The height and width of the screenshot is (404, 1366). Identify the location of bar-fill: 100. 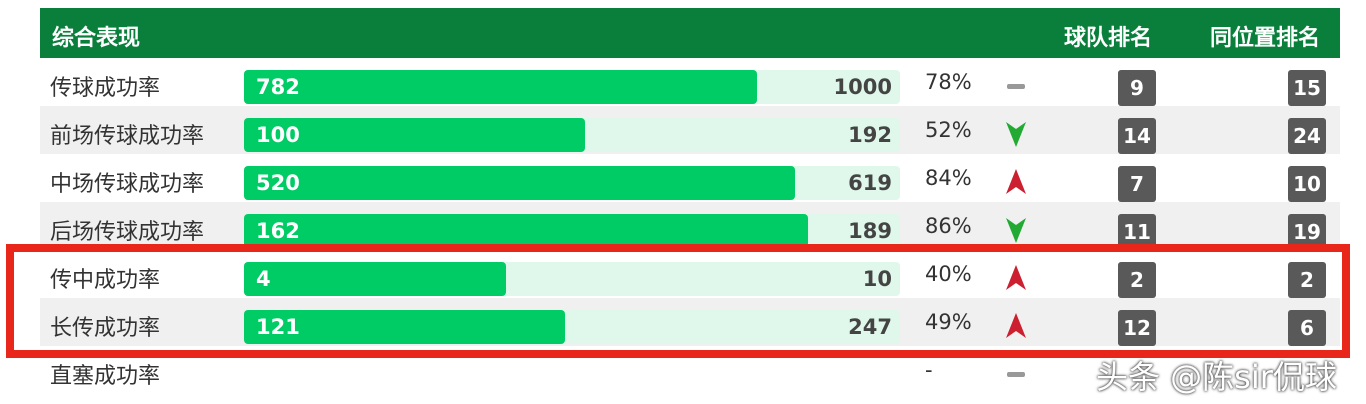
(415, 135).